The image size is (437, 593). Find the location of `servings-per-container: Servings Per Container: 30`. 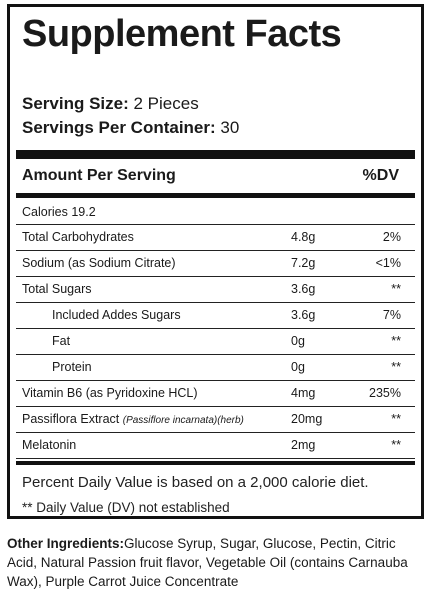

servings-per-container: Servings Per Container: 30 is located at coordinates (130, 128).